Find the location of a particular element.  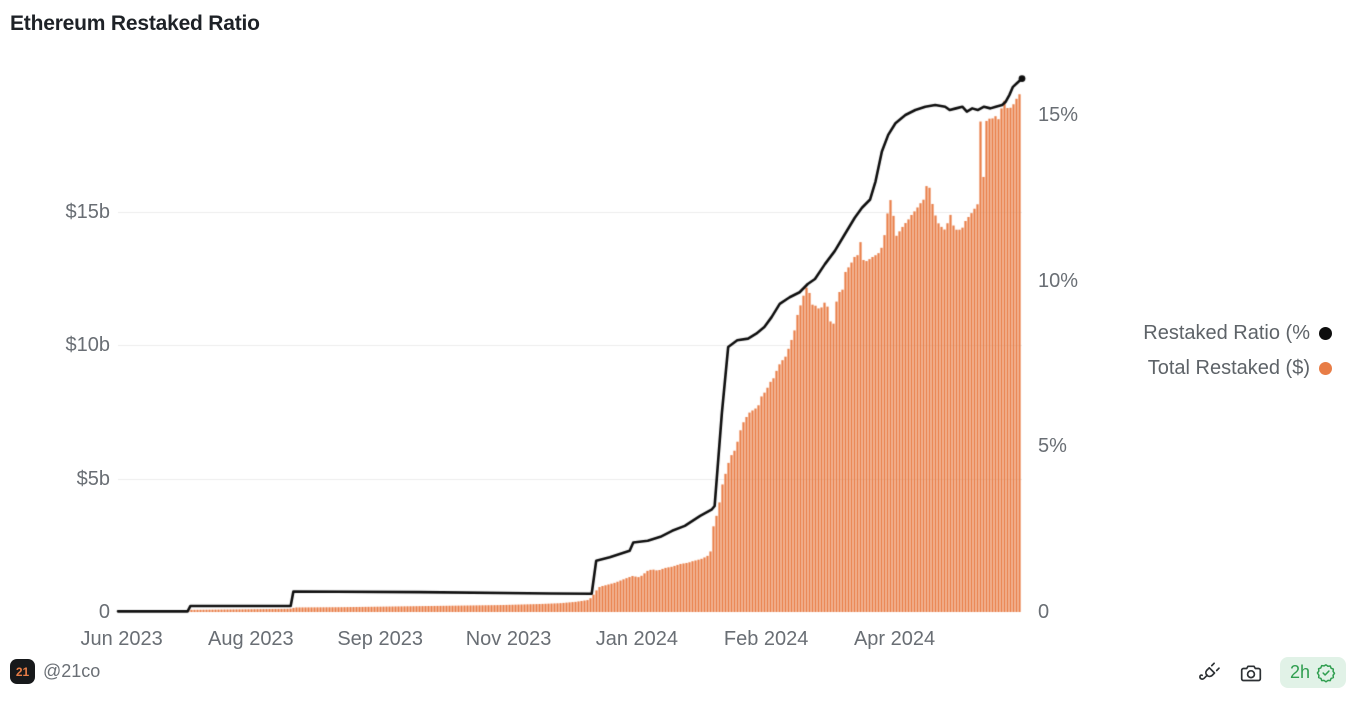

right-axis-tick: 5% is located at coordinates (1052, 446).